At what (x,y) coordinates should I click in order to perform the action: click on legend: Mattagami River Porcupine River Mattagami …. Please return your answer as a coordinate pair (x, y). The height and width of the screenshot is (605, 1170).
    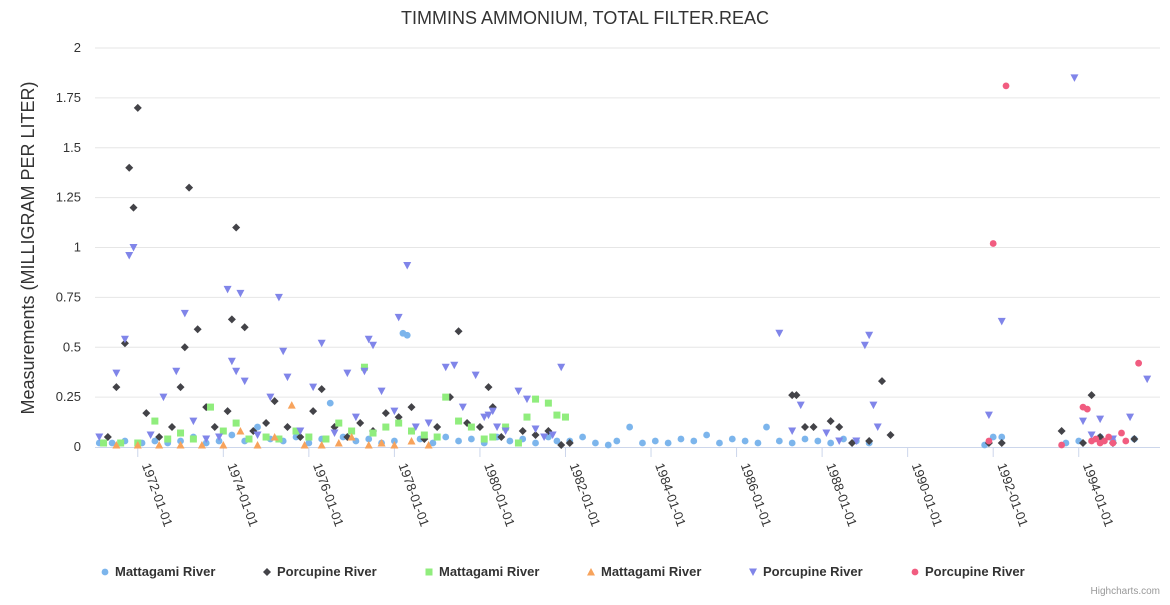
    Looking at the image, I should click on (563, 571).